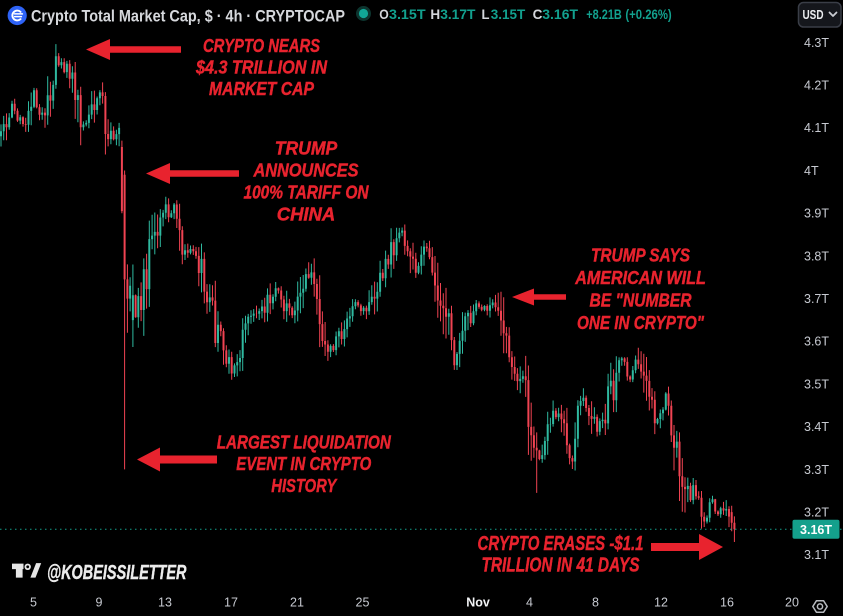 The image size is (843, 616). I want to click on svg-text: 20, so click(792, 603).